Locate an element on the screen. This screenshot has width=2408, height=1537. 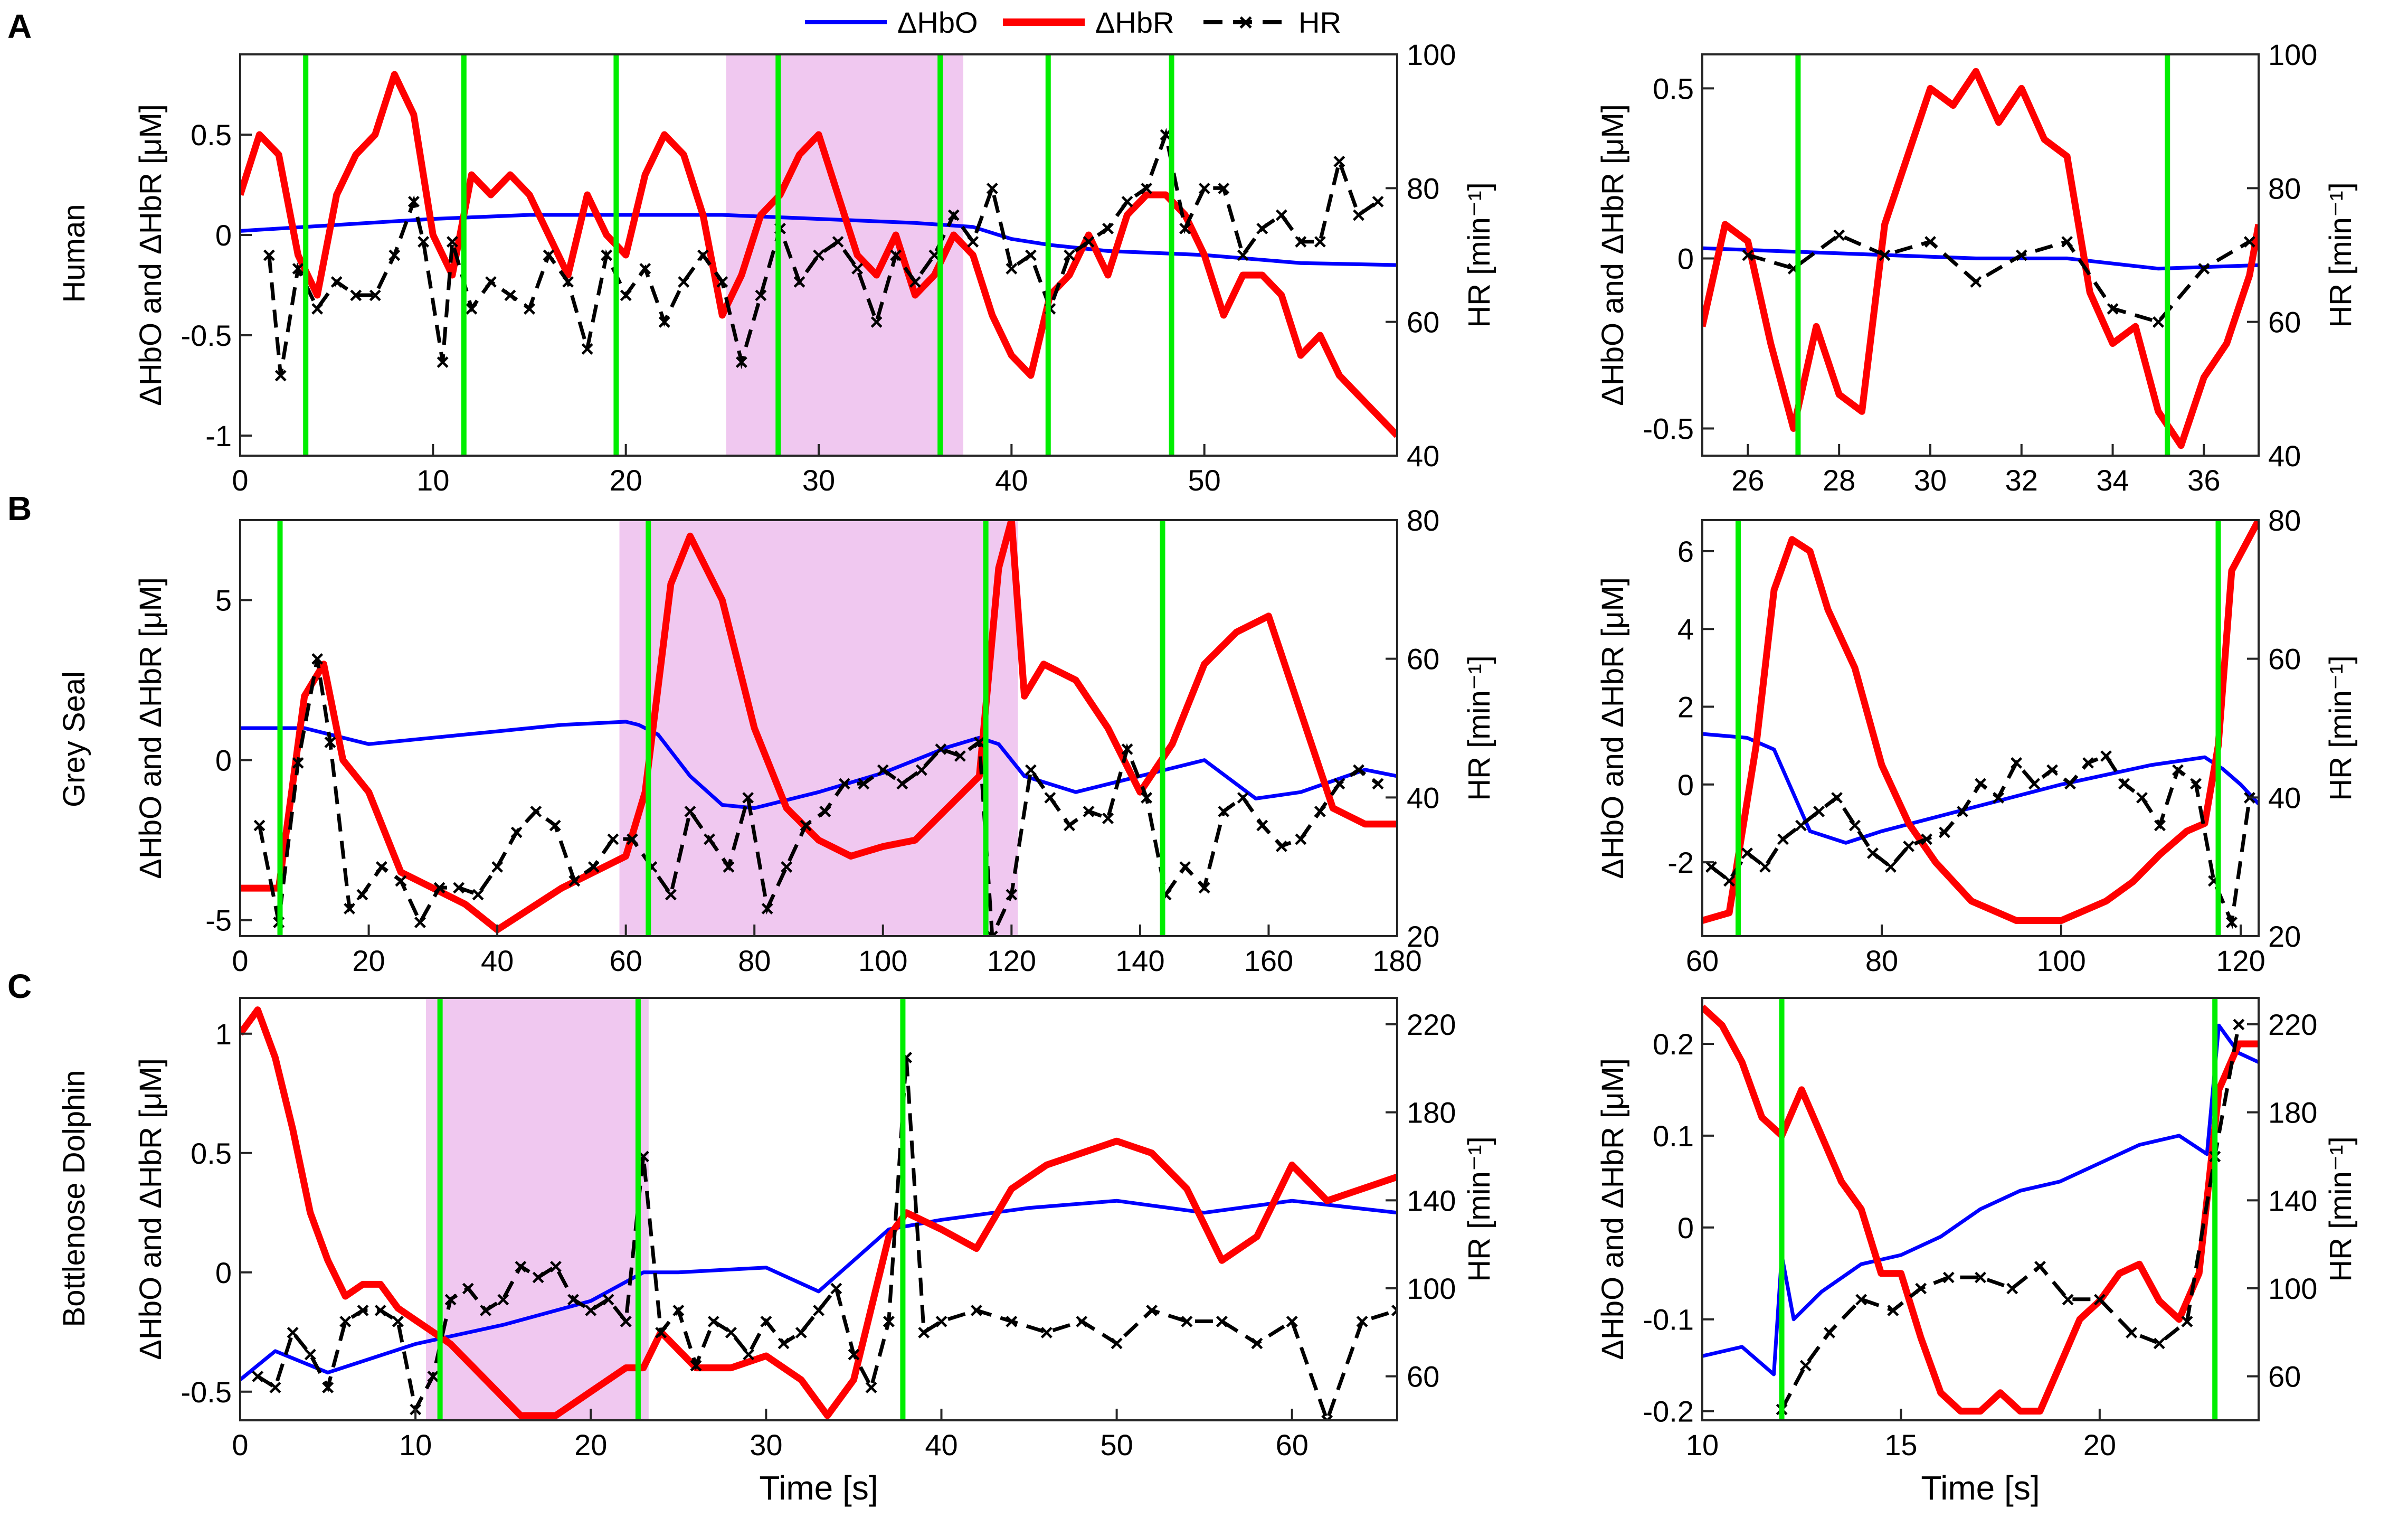
x-tick-label: 120 is located at coordinates (1012, 961).